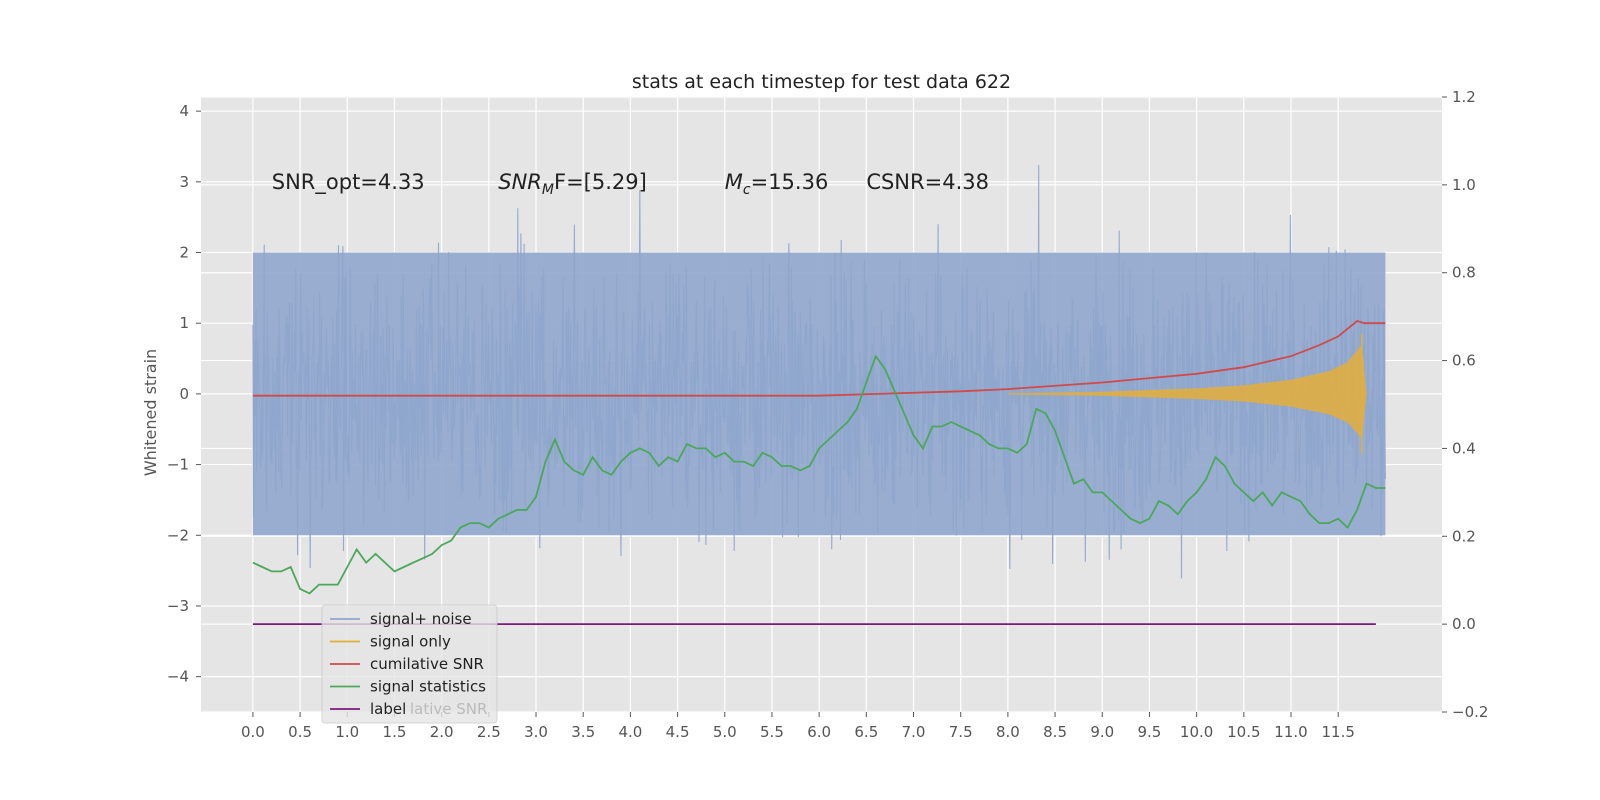 This screenshot has width=1600, height=800. Describe the element at coordinates (583, 732) in the screenshot. I see `x-tick-label: 3.5` at that location.